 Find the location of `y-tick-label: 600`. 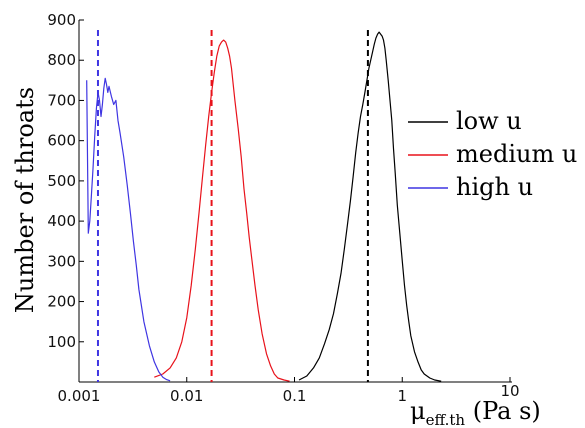

y-tick-label: 600 is located at coordinates (61, 141).